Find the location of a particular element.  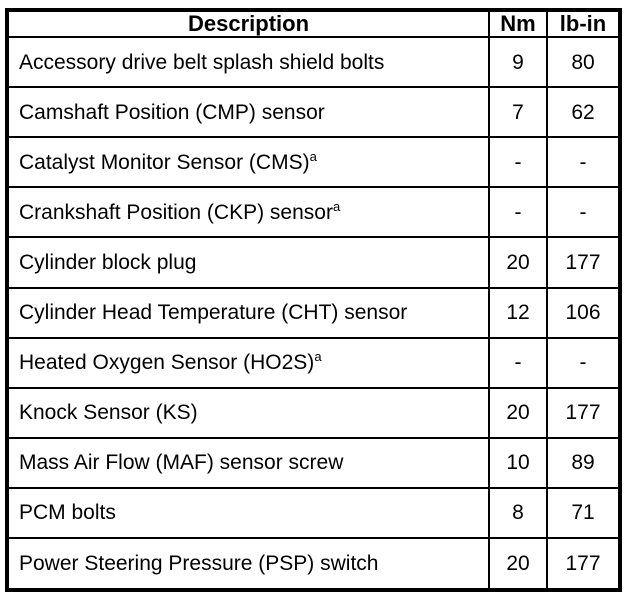

table-header: Description Nm lb-in is located at coordinates (313, 23).